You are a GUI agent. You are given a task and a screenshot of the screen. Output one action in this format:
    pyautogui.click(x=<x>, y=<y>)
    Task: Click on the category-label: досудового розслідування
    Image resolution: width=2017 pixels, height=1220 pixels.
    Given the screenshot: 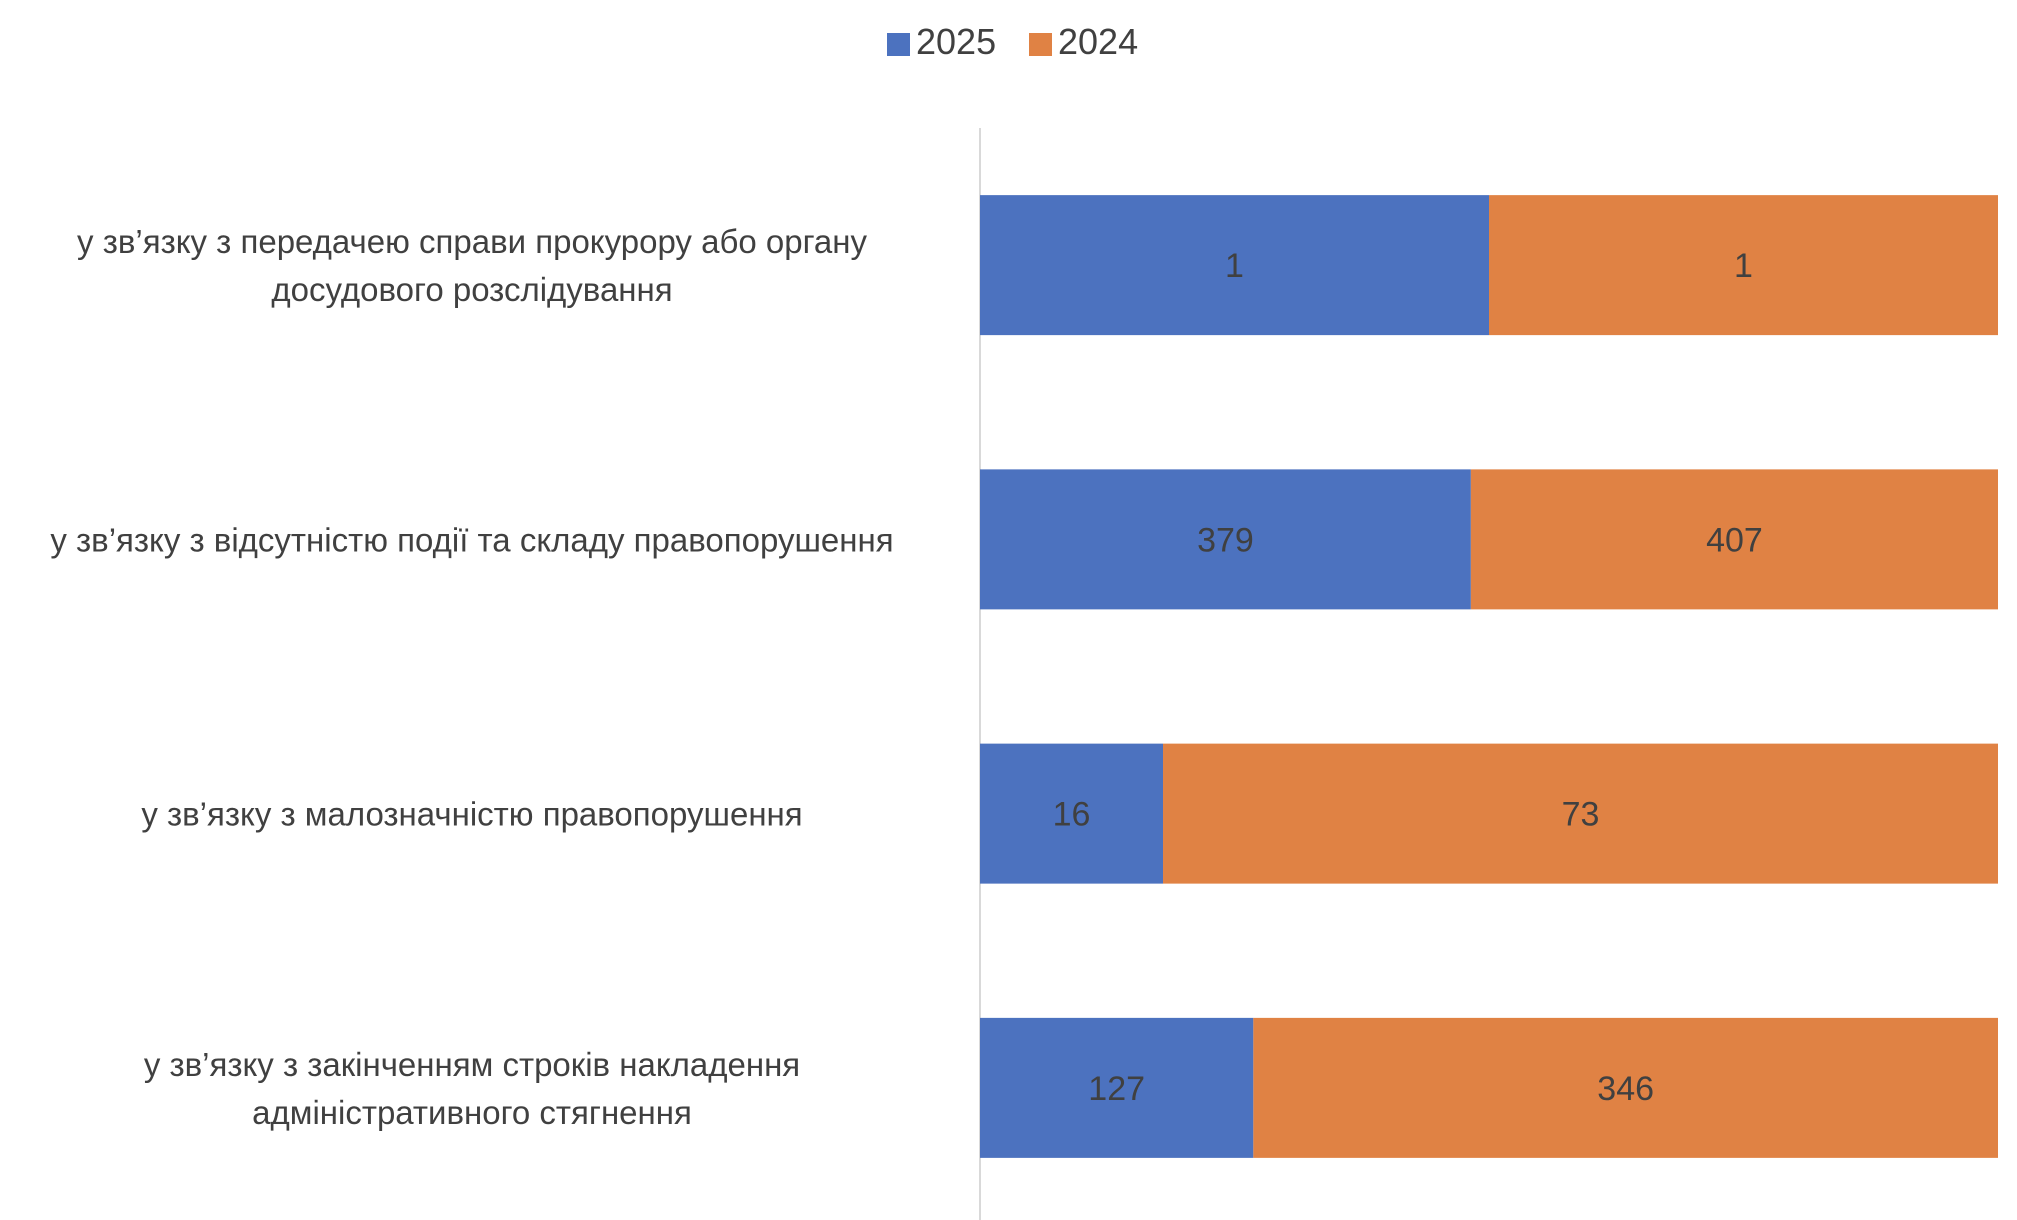 What is the action you would take?
    pyautogui.click(x=471, y=289)
    